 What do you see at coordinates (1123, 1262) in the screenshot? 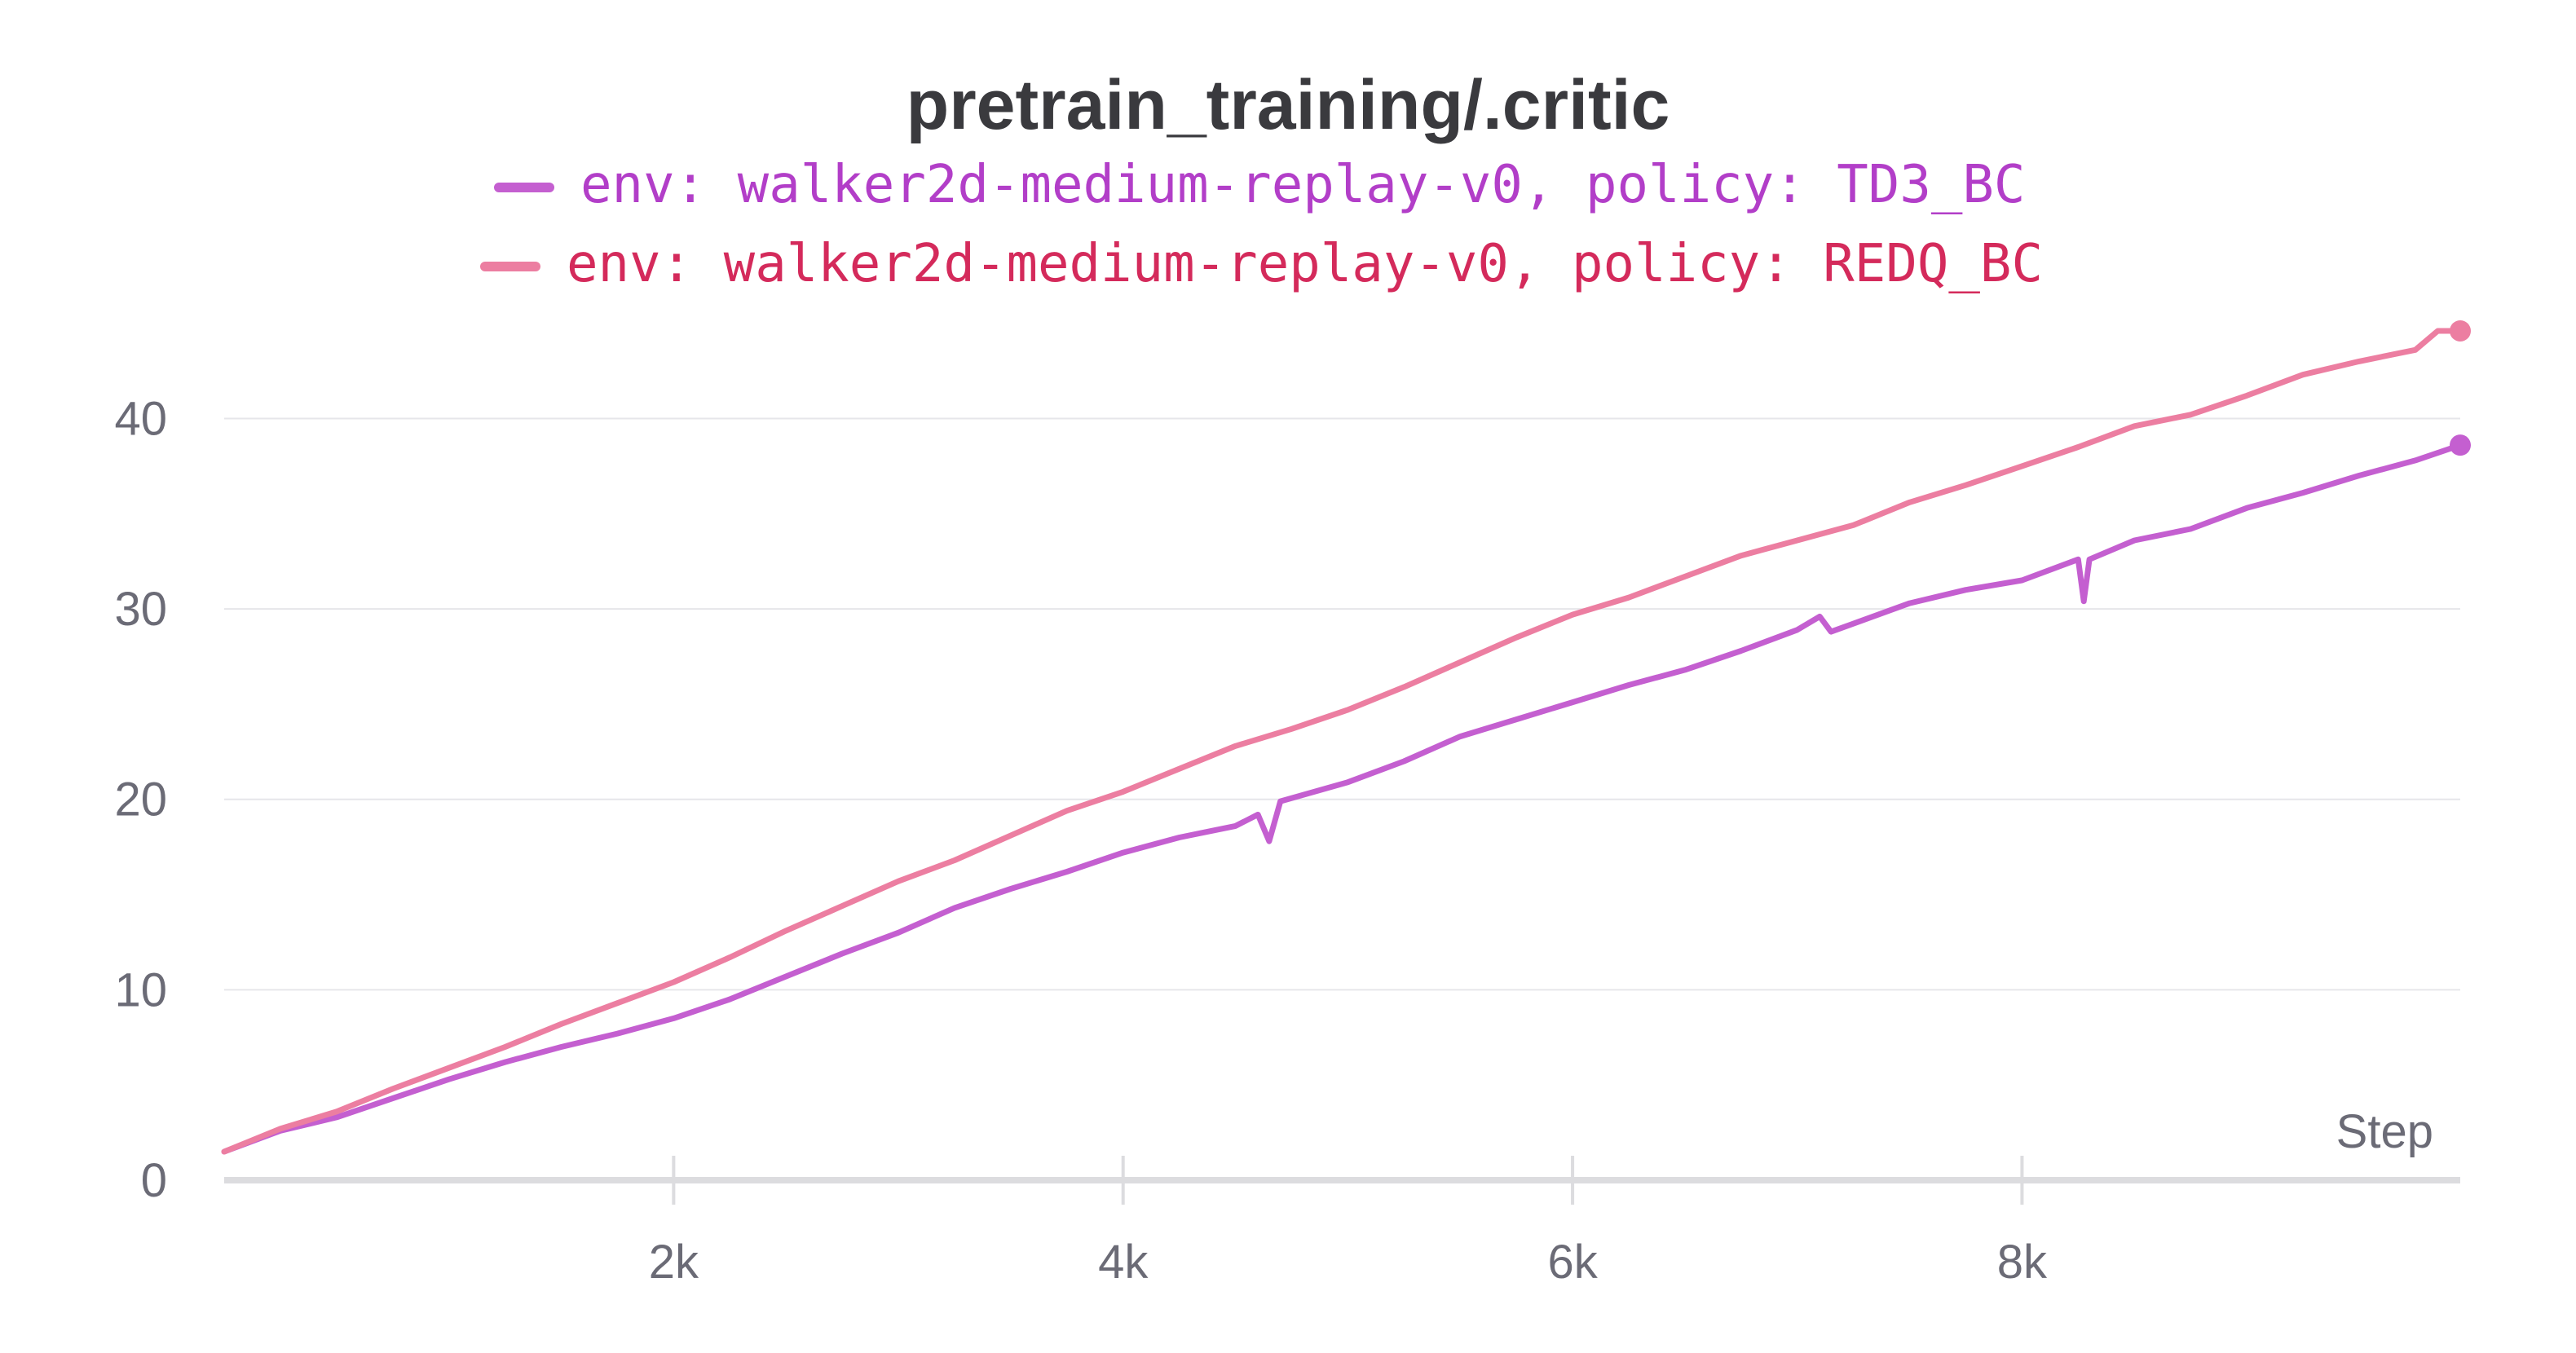
I see `x-tick-label: 4k` at bounding box center [1123, 1262].